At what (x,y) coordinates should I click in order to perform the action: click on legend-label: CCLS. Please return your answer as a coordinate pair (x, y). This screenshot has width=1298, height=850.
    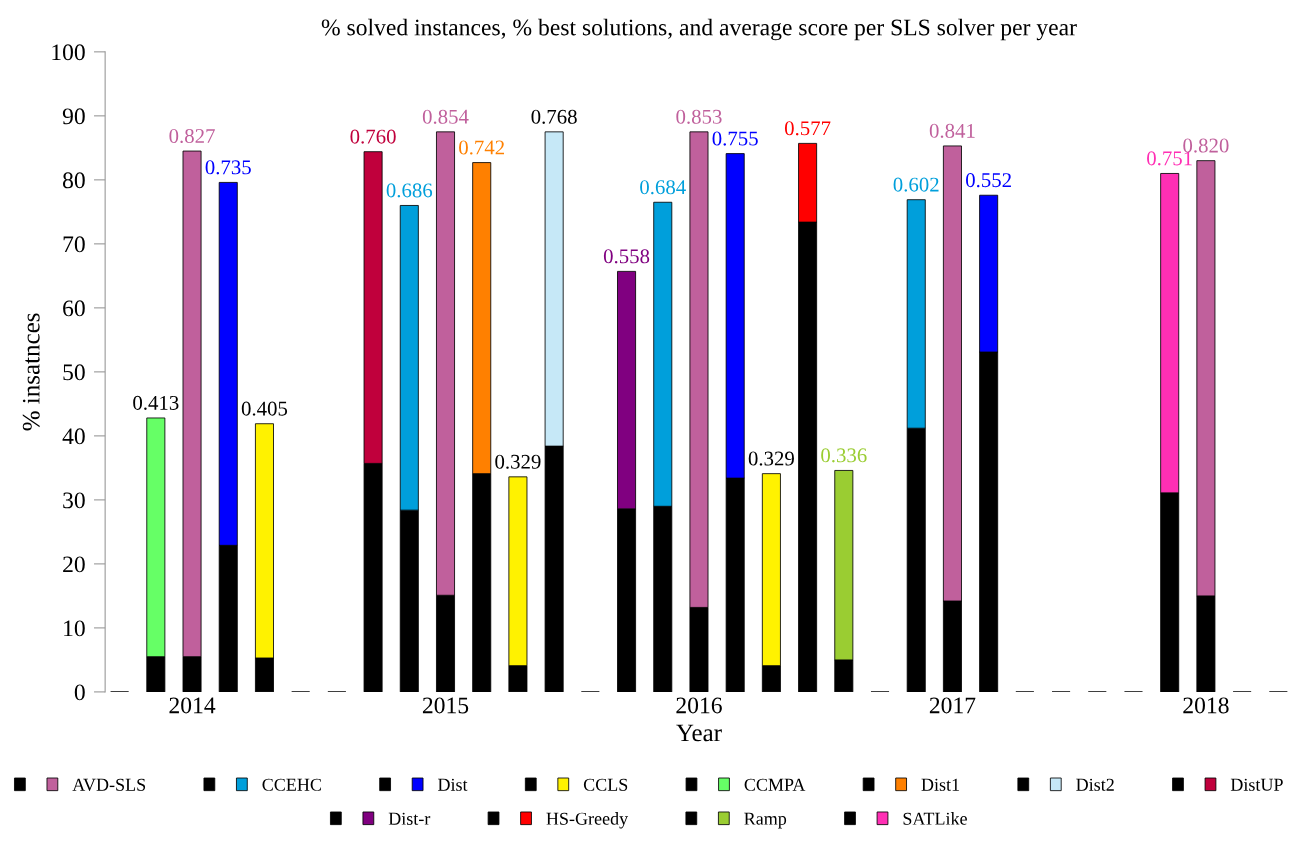
    Looking at the image, I should click on (605, 784).